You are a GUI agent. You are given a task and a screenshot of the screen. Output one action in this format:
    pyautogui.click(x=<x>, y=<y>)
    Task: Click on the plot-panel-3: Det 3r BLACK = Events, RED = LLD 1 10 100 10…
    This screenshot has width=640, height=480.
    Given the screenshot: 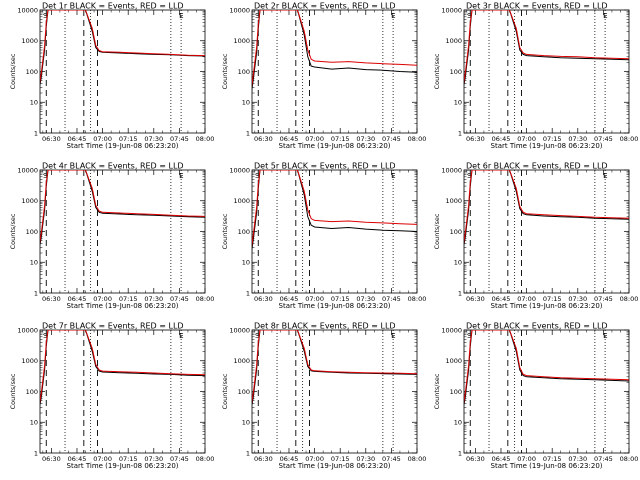 What is the action you would take?
    pyautogui.click(x=535, y=76)
    